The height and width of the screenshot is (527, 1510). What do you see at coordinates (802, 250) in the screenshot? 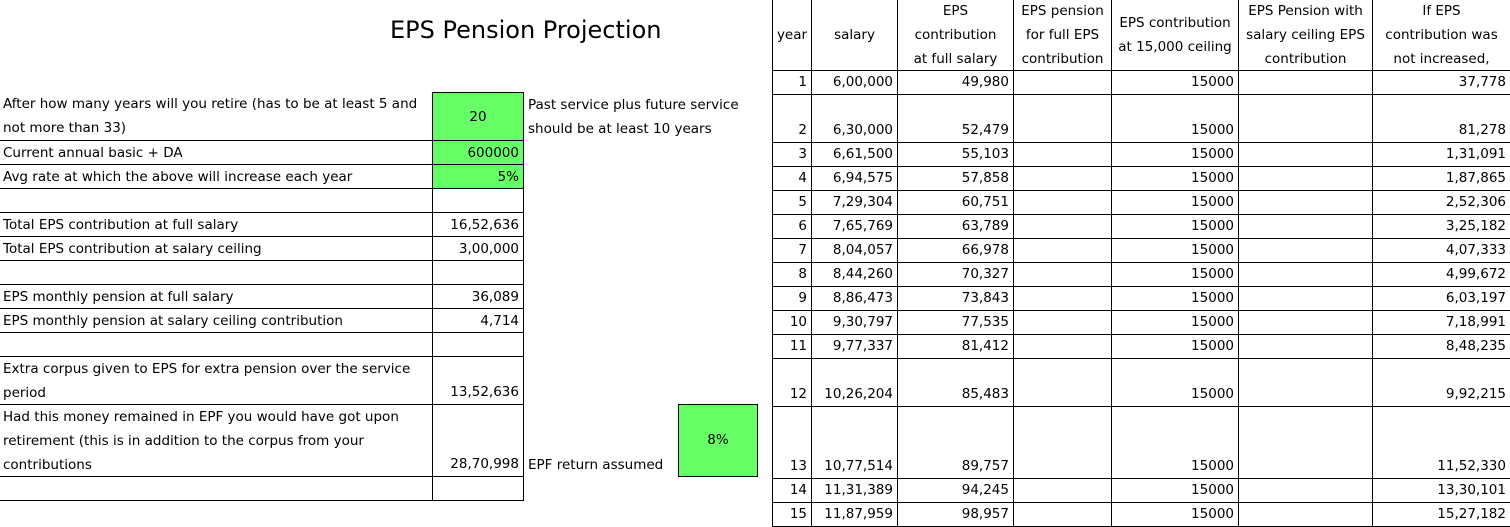
I see `table-cell-year: 7` at bounding box center [802, 250].